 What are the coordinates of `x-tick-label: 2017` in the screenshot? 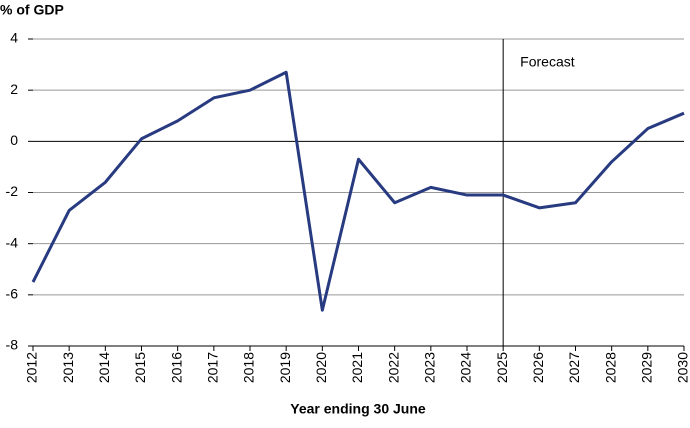 It's located at (213, 367).